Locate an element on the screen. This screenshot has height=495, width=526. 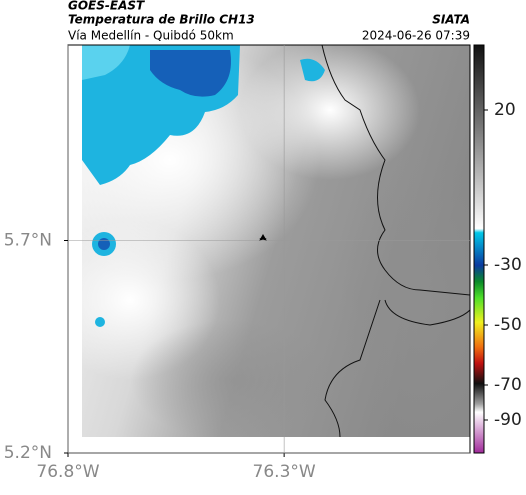
colorbar is located at coordinates (479, 249).